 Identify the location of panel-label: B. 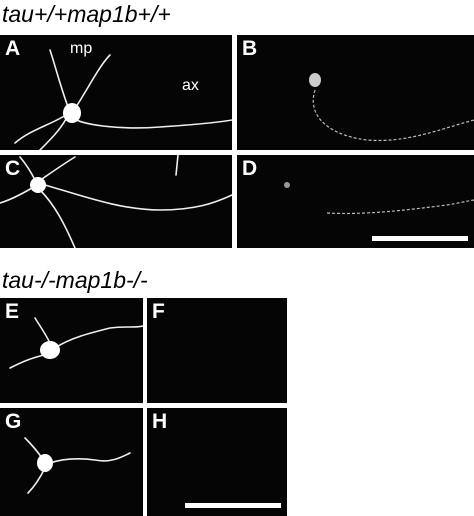
(250, 48).